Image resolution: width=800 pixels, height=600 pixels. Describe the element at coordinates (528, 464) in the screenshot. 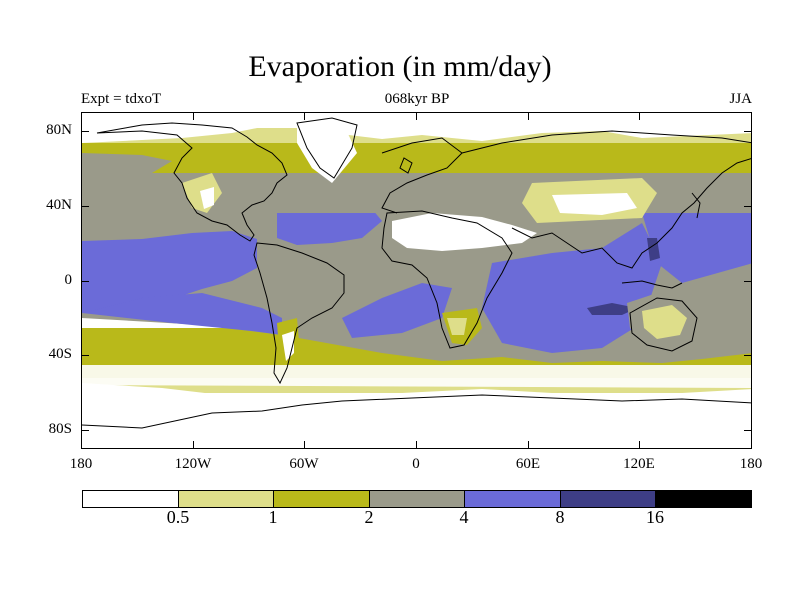

I see `lon-tick-60e: 60E` at that location.